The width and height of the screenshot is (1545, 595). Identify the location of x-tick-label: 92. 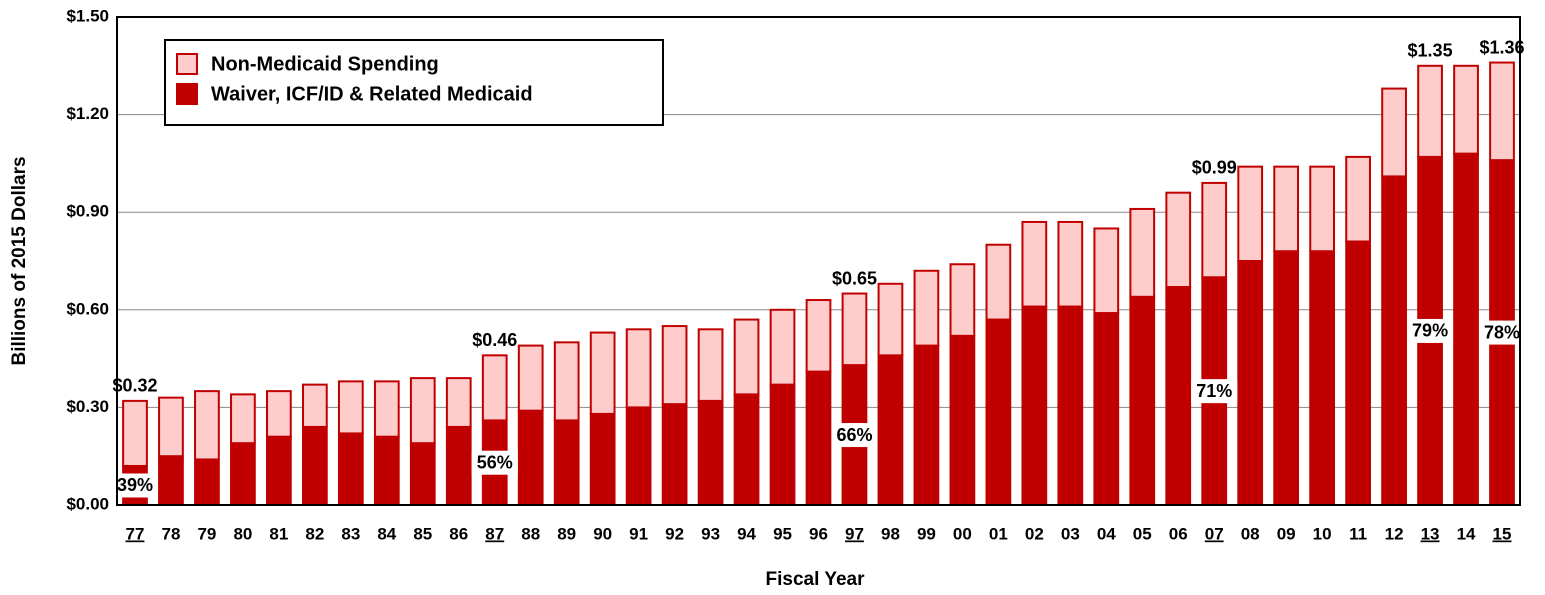
(674, 533).